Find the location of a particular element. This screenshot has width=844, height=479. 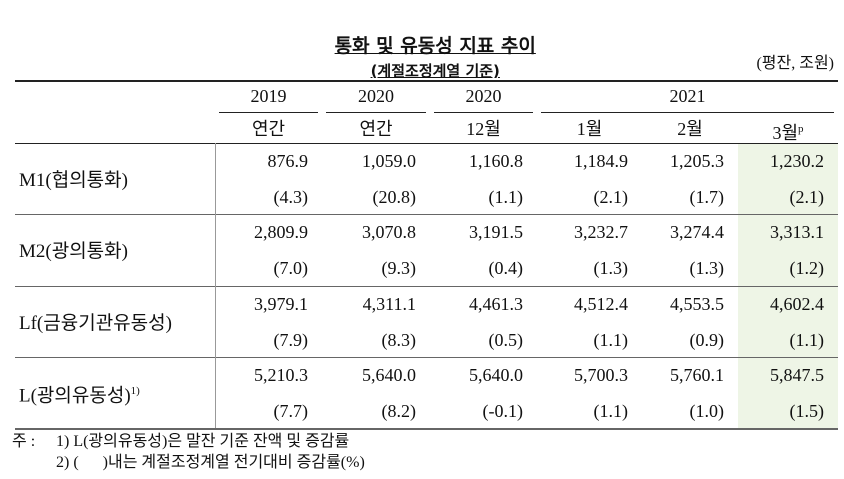

row-label: L(광의유동성)1) is located at coordinates (79, 393).